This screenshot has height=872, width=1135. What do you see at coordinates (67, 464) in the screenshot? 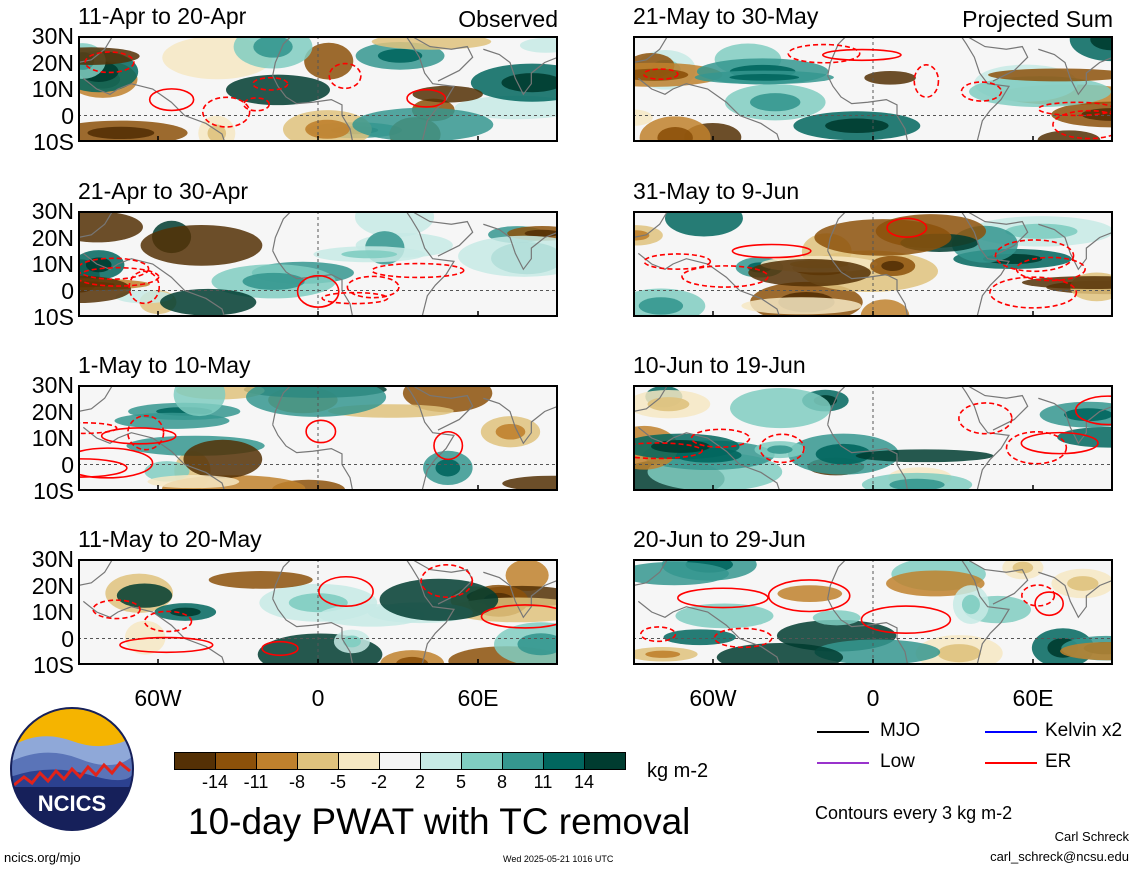
I see `latitude-label: 0` at bounding box center [67, 464].